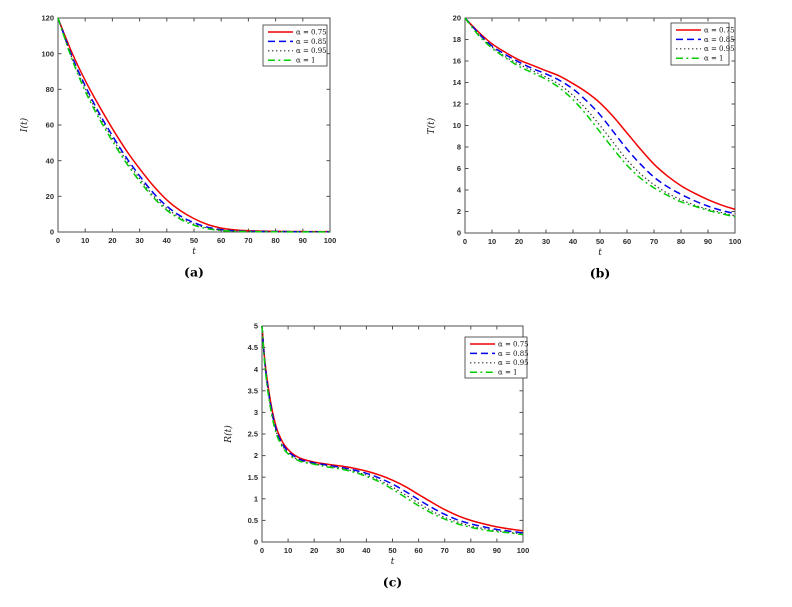 The height and width of the screenshot is (607, 792). I want to click on series-α0.75, so click(600, 114).